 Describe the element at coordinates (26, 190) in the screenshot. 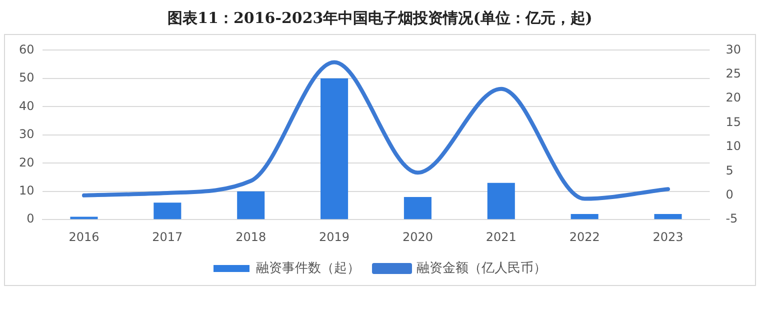

I see `y-tick-label: 10` at that location.